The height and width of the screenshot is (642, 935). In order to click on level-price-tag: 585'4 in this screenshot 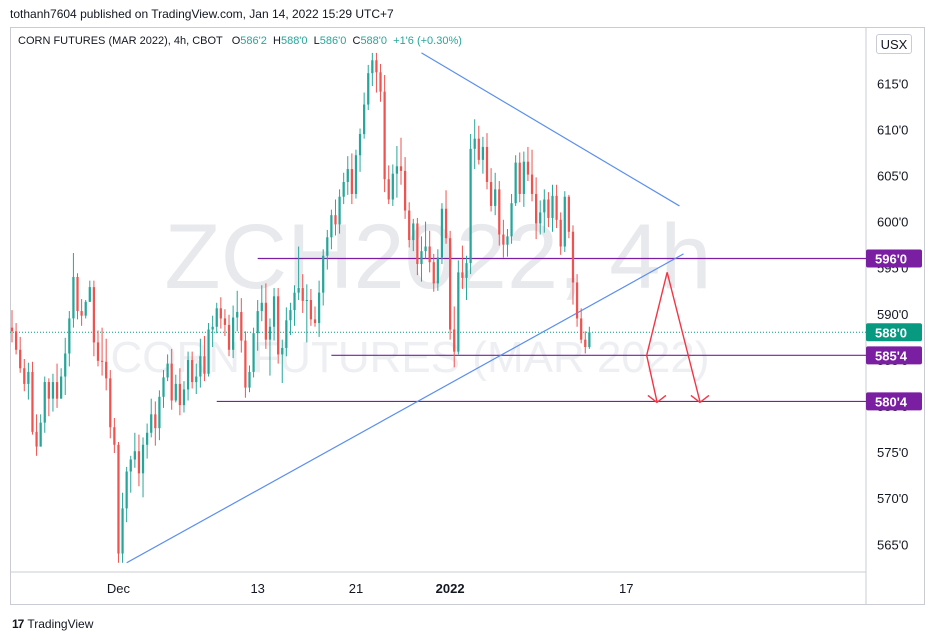, I will do `click(891, 355)`.